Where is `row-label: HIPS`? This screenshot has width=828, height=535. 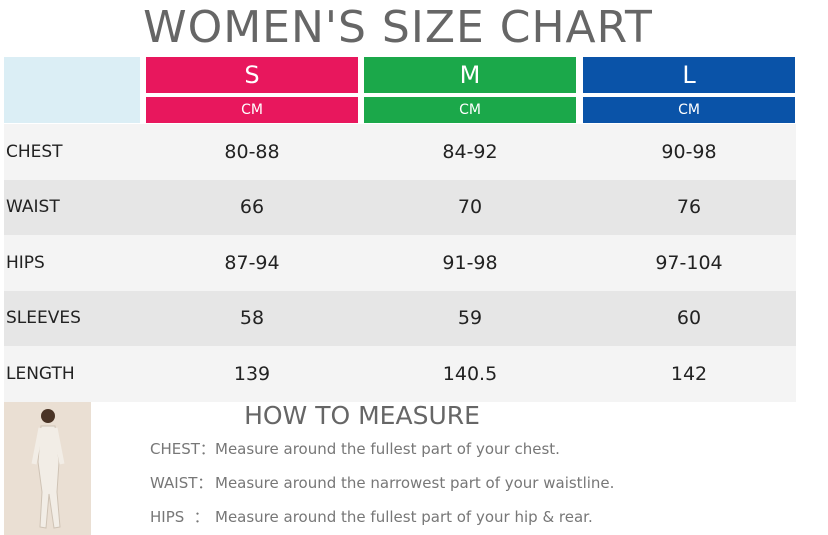 row-label: HIPS is located at coordinates (25, 262).